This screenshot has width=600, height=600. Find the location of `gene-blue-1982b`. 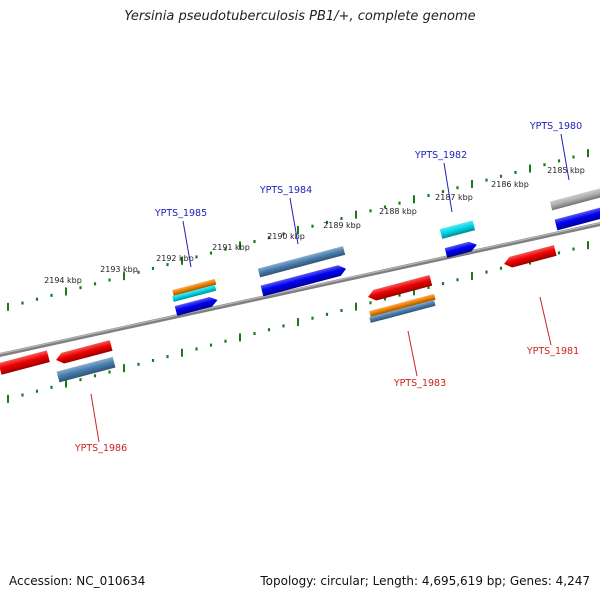

gene-blue-1982b is located at coordinates (460, 249).